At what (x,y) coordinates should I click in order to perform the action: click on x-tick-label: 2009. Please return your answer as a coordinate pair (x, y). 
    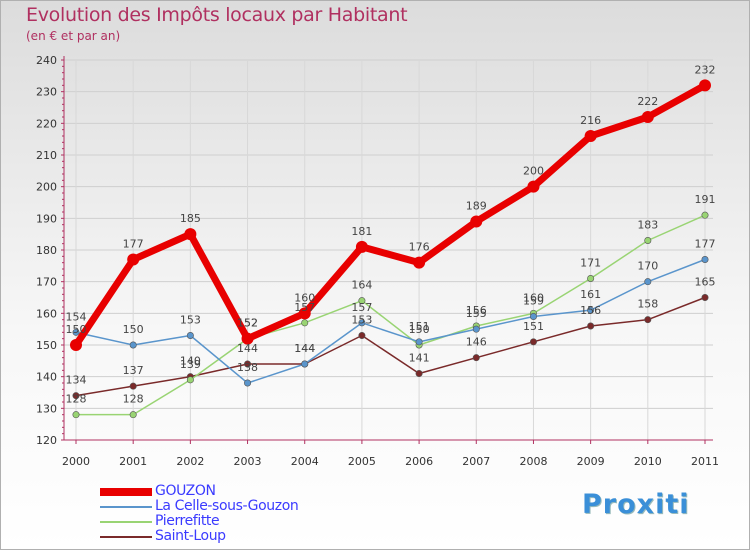
    Looking at the image, I should click on (591, 461).